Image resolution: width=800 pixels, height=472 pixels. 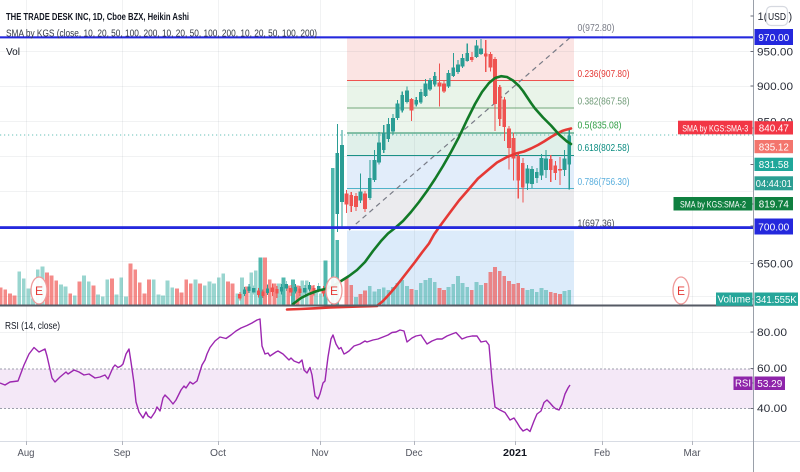 I want to click on svg-text: 1(, so click(x=763, y=17).